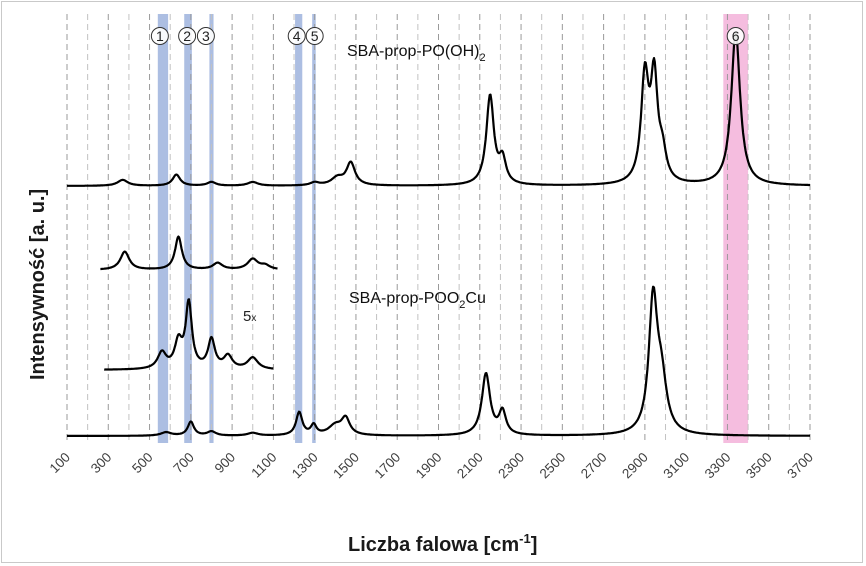 The width and height of the screenshot is (866, 566). What do you see at coordinates (635, 466) in the screenshot?
I see `x-tick-label: 2900` at bounding box center [635, 466].